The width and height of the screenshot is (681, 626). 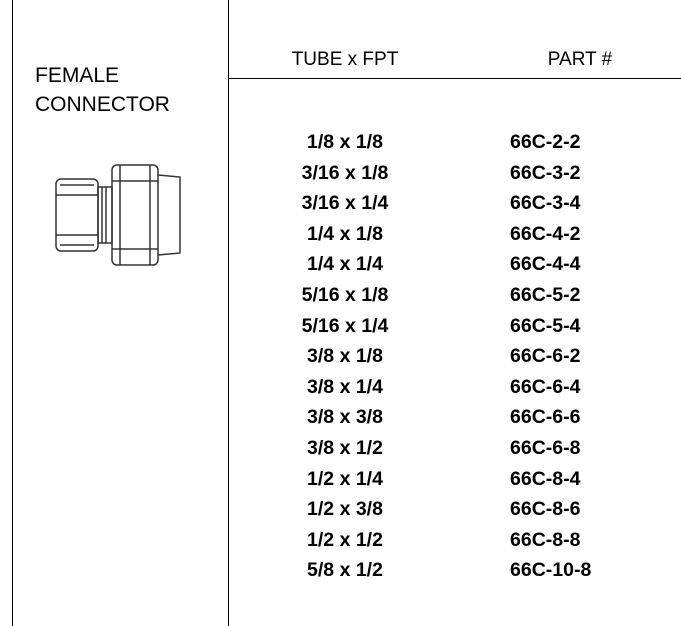 What do you see at coordinates (545, 264) in the screenshot?
I see `part-number: 66C-4-4` at bounding box center [545, 264].